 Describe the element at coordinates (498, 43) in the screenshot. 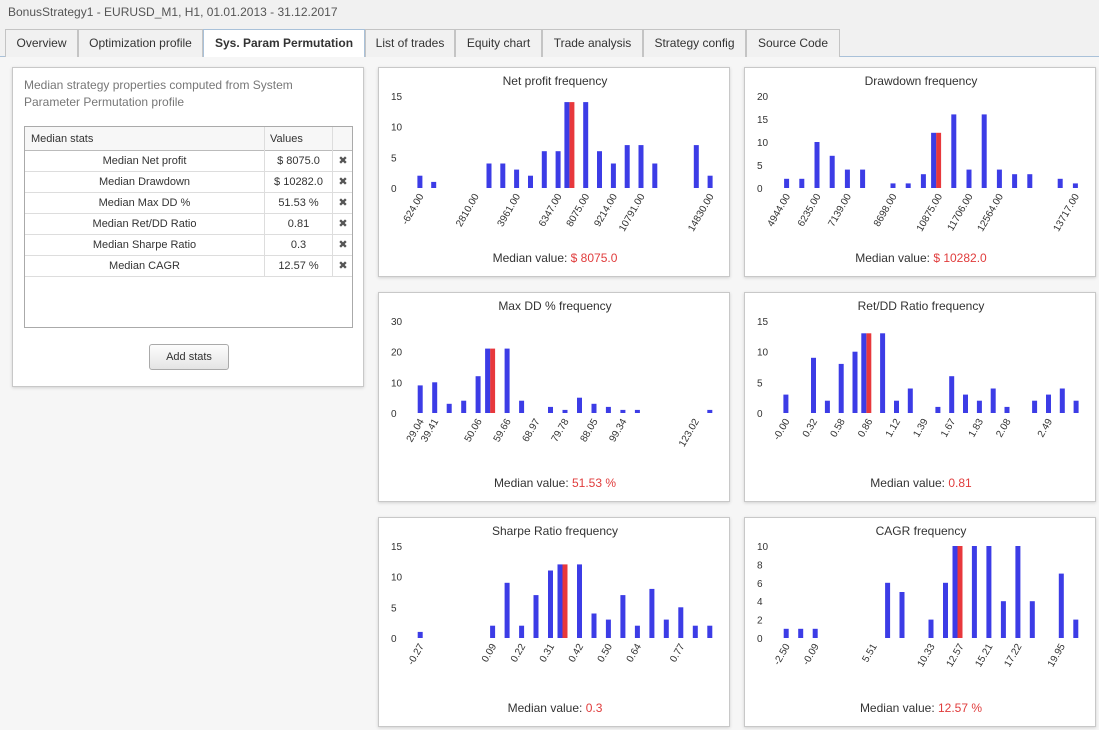

I see `tab-equity-chart: Equity chart` at that location.